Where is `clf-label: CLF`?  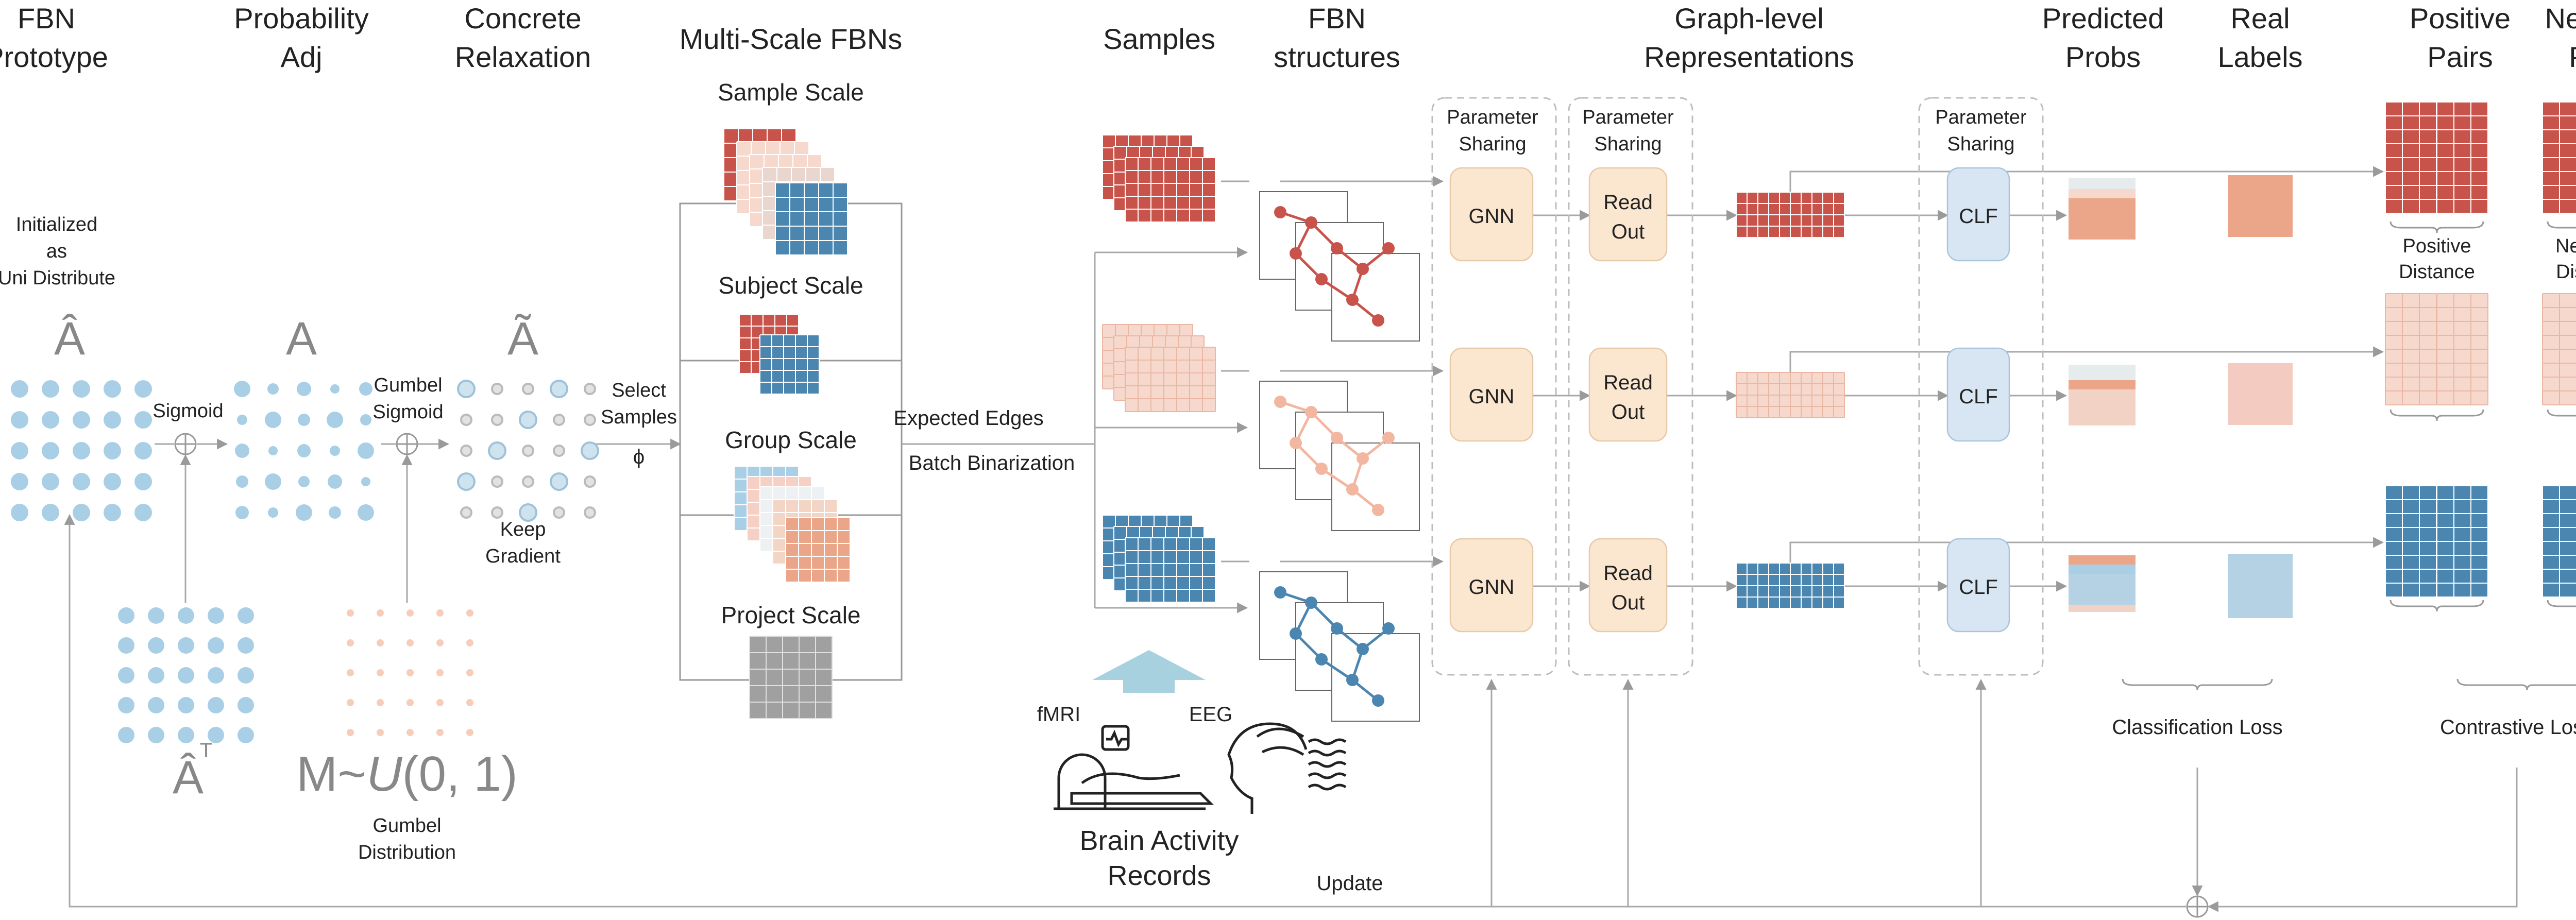 clf-label: CLF is located at coordinates (1978, 216).